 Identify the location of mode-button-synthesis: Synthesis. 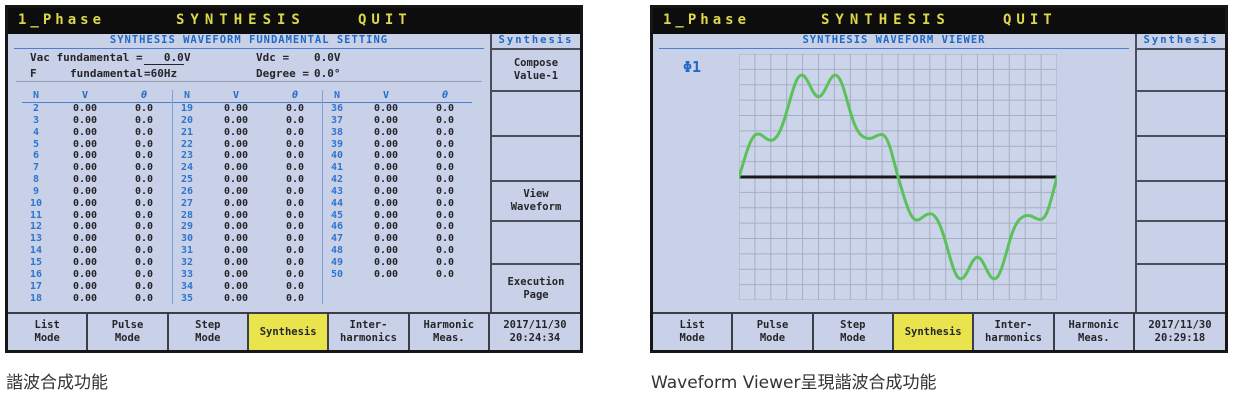
(289, 332).